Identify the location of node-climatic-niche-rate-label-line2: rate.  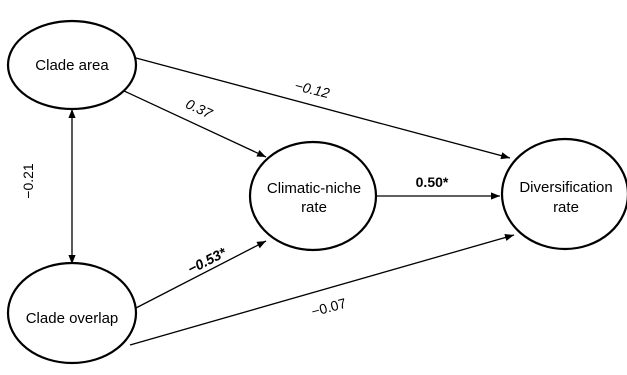
(314, 207).